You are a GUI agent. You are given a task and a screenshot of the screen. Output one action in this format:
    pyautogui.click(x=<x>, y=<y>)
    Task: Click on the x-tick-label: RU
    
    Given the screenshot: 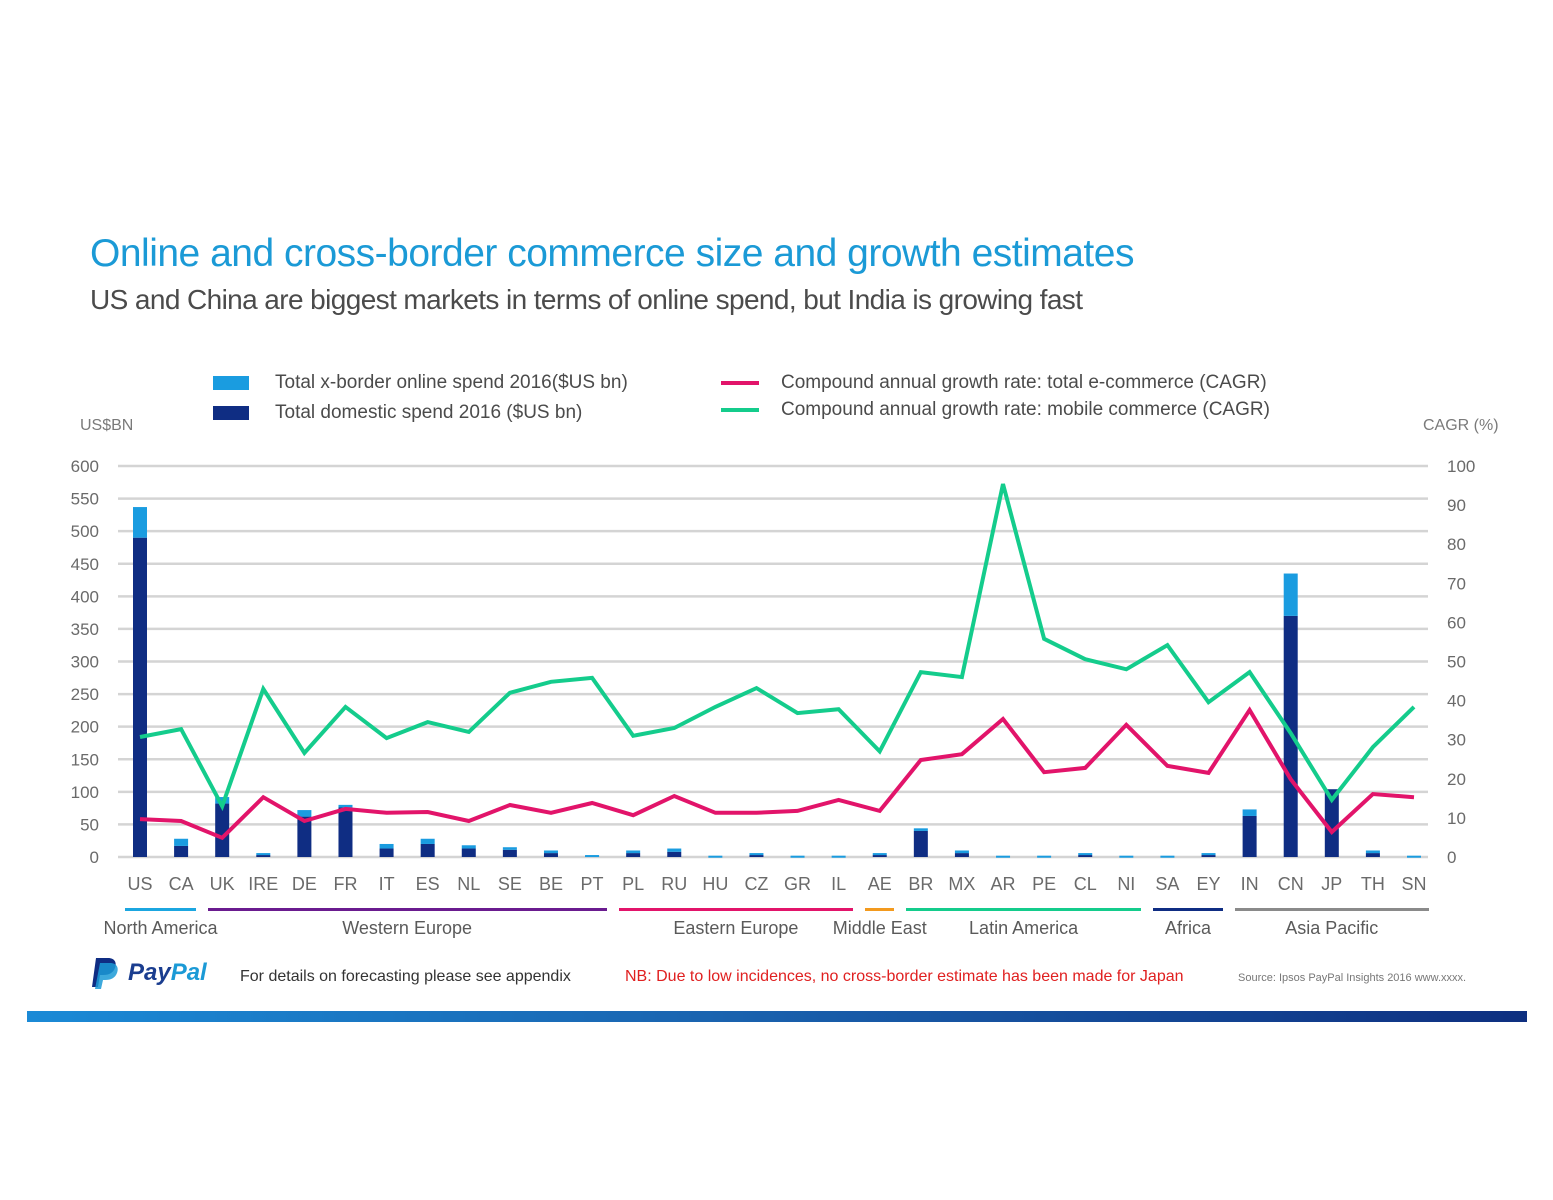 What is the action you would take?
    pyautogui.click(x=674, y=884)
    